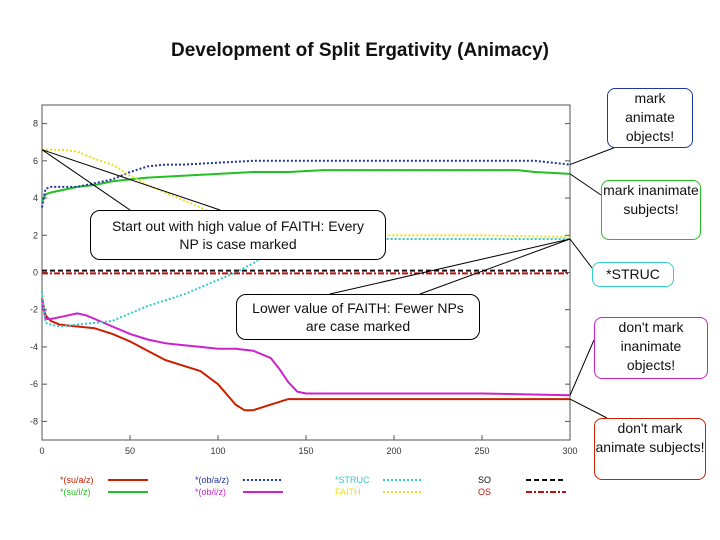  What do you see at coordinates (484, 480) in the screenshot?
I see `legend-label: SO` at bounding box center [484, 480].